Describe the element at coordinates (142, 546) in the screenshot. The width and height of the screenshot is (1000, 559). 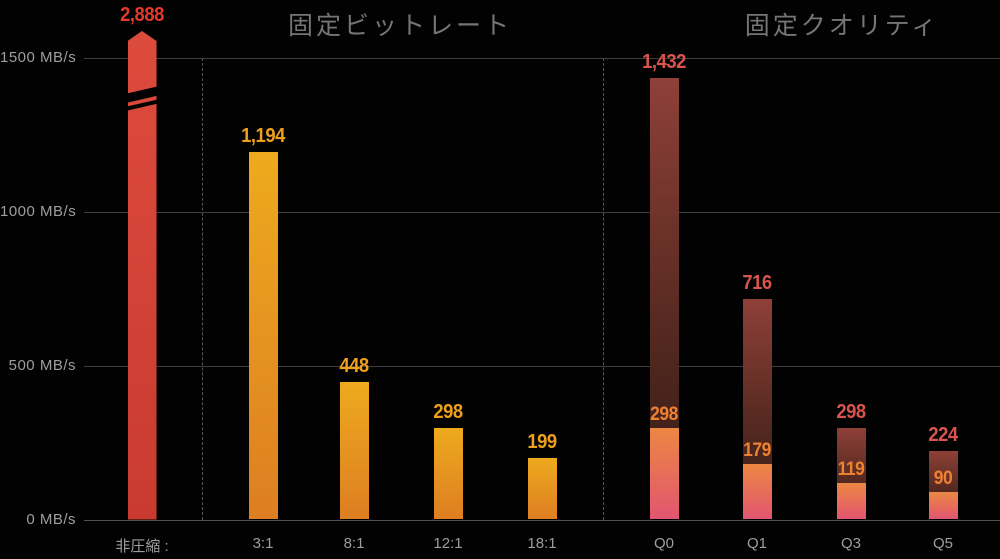
I see `x-axis-label-:: 非圧縮 :` at that location.